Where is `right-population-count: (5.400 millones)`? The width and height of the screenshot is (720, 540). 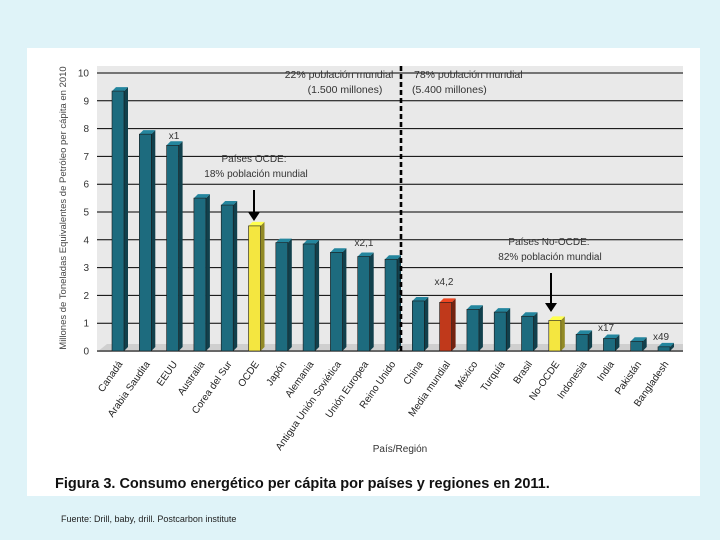
right-population-count: (5.400 millones) is located at coordinates (449, 90).